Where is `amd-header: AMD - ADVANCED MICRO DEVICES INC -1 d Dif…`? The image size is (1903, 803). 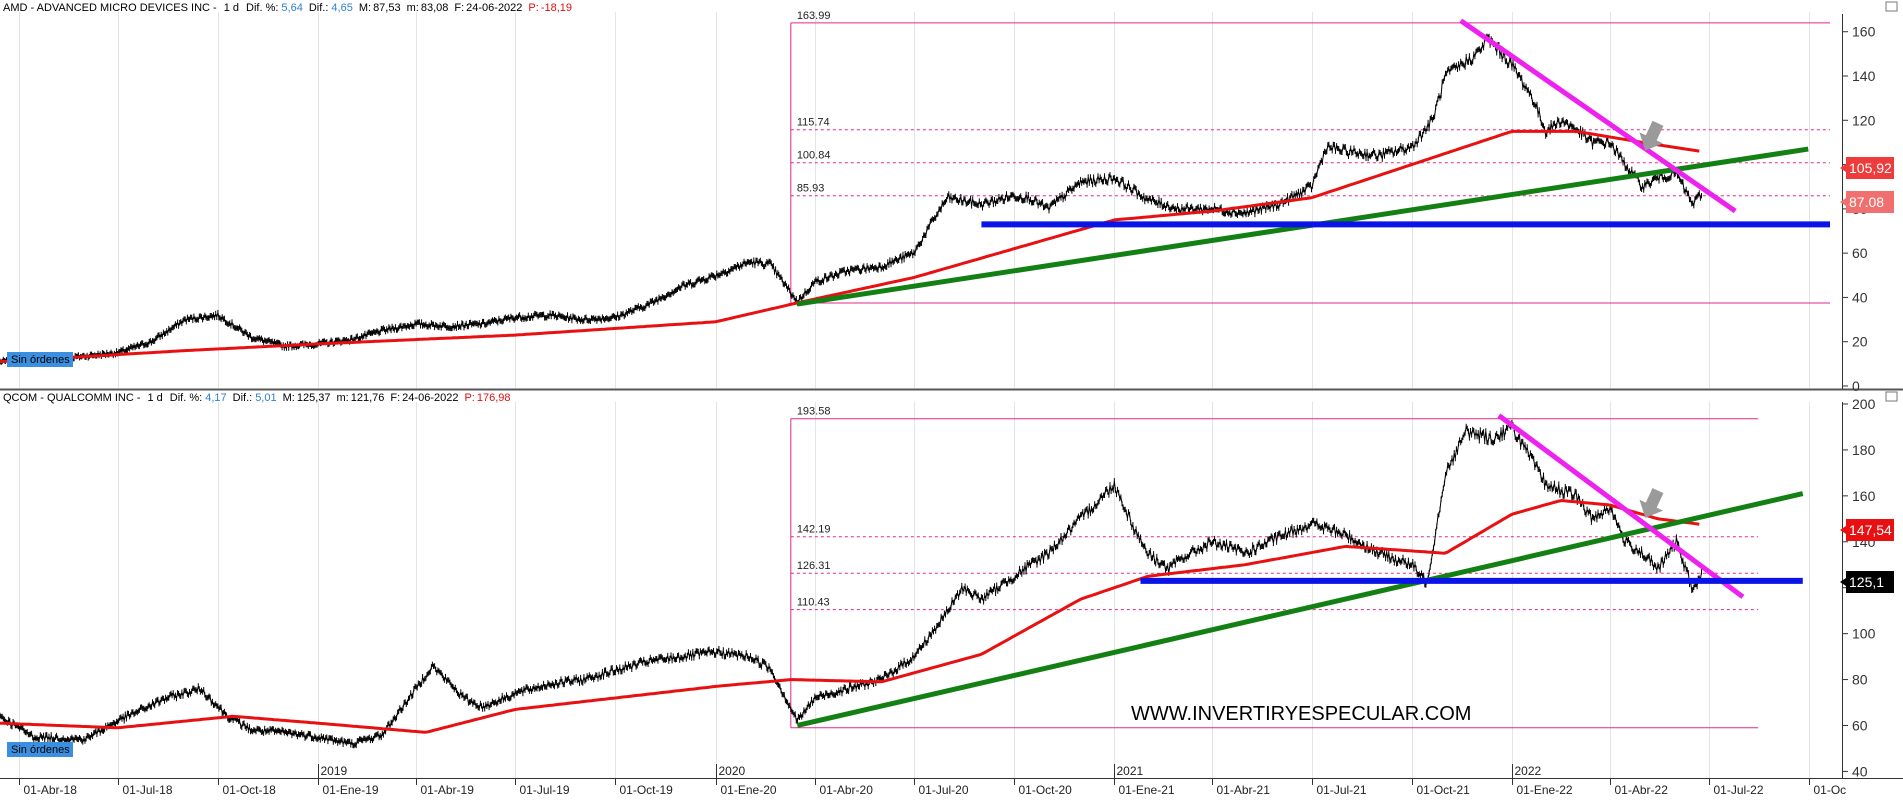
amd-header: AMD - ADVANCED MICRO DEVICES INC -1 d Dif… is located at coordinates (287, 8).